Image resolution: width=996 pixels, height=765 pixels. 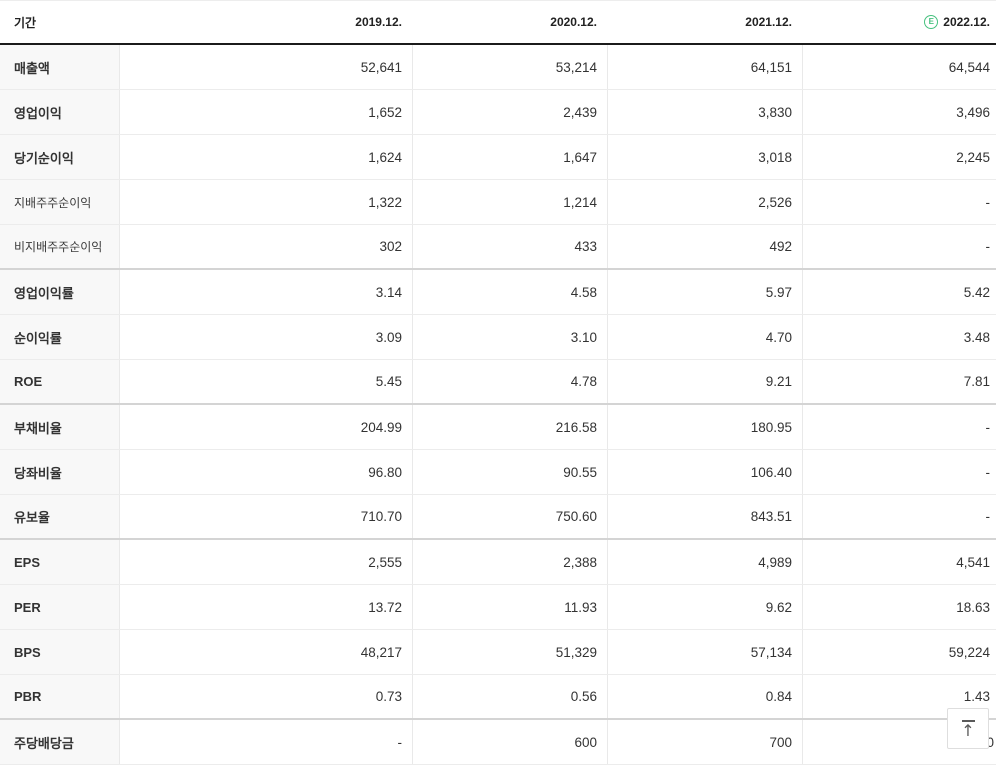 I want to click on cell-value: 216.58, so click(x=509, y=427).